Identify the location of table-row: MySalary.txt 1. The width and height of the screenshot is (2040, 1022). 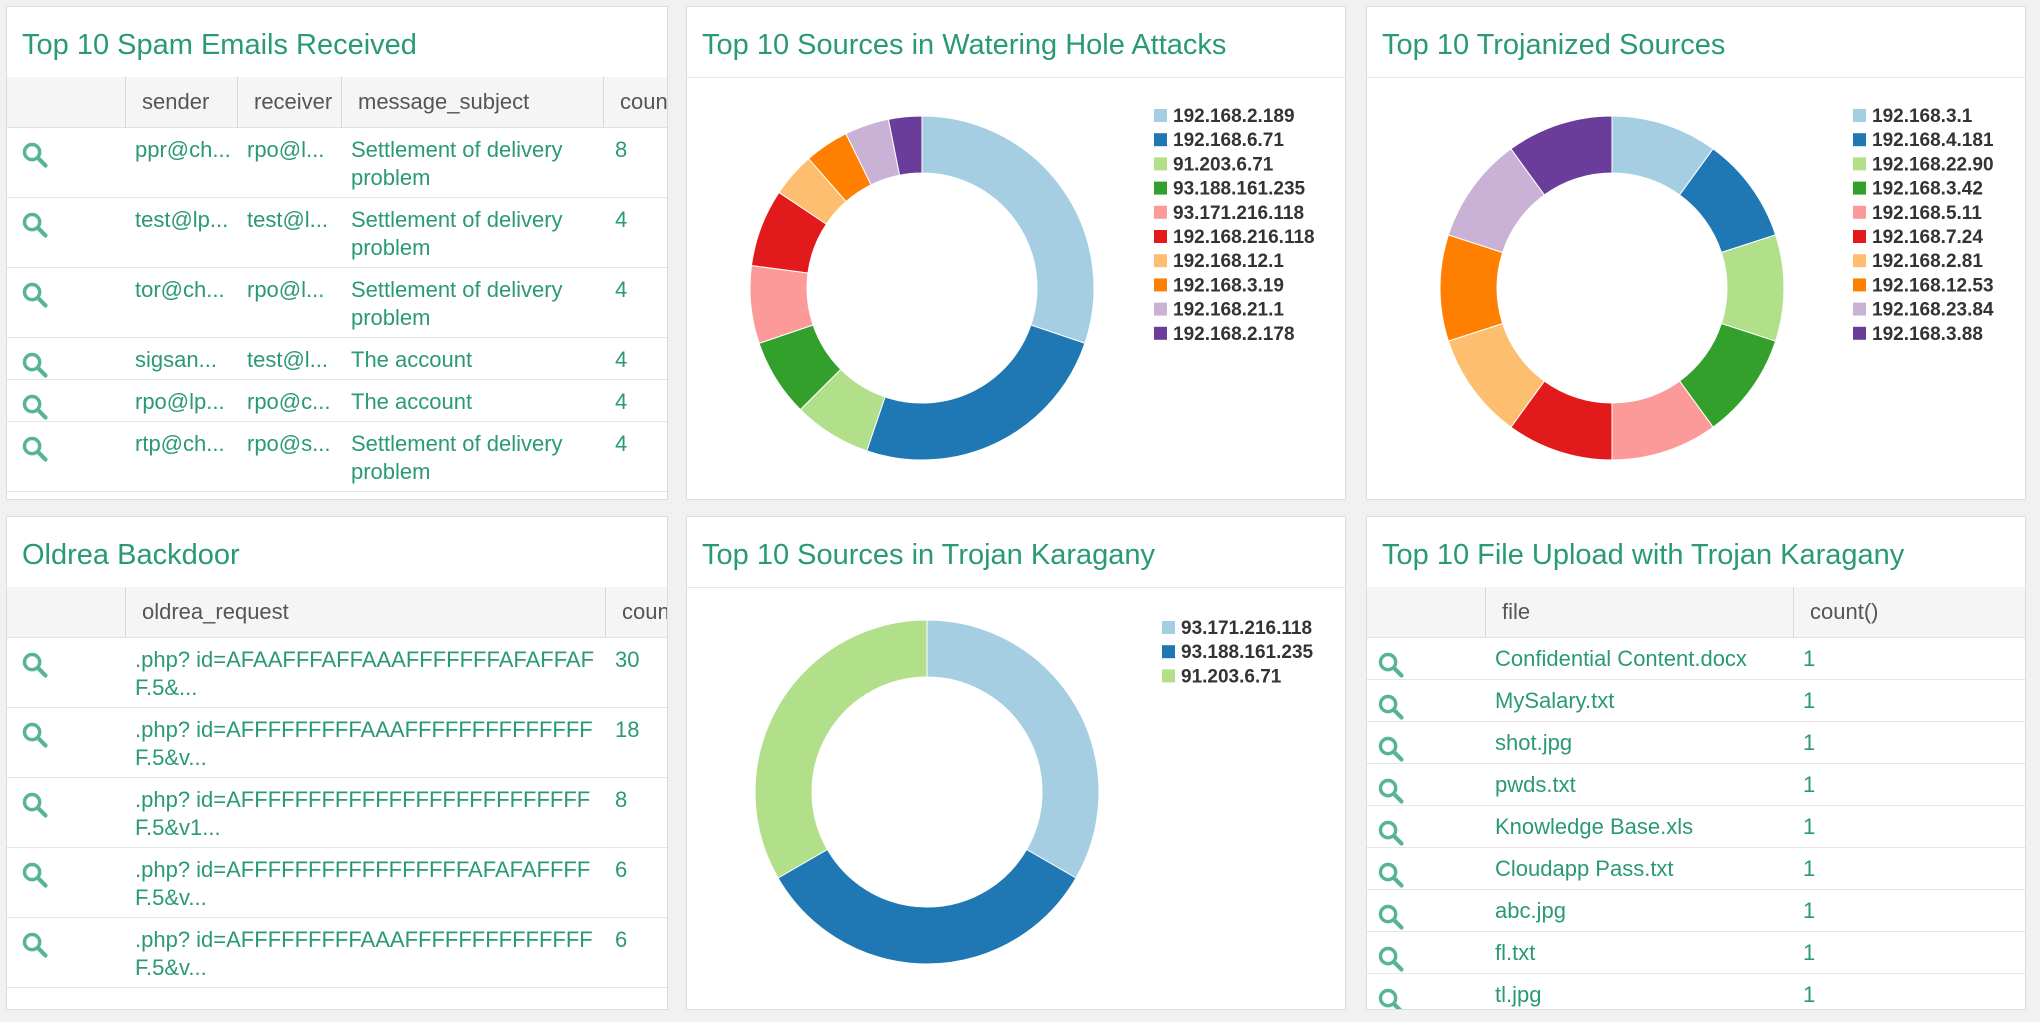
(1696, 701).